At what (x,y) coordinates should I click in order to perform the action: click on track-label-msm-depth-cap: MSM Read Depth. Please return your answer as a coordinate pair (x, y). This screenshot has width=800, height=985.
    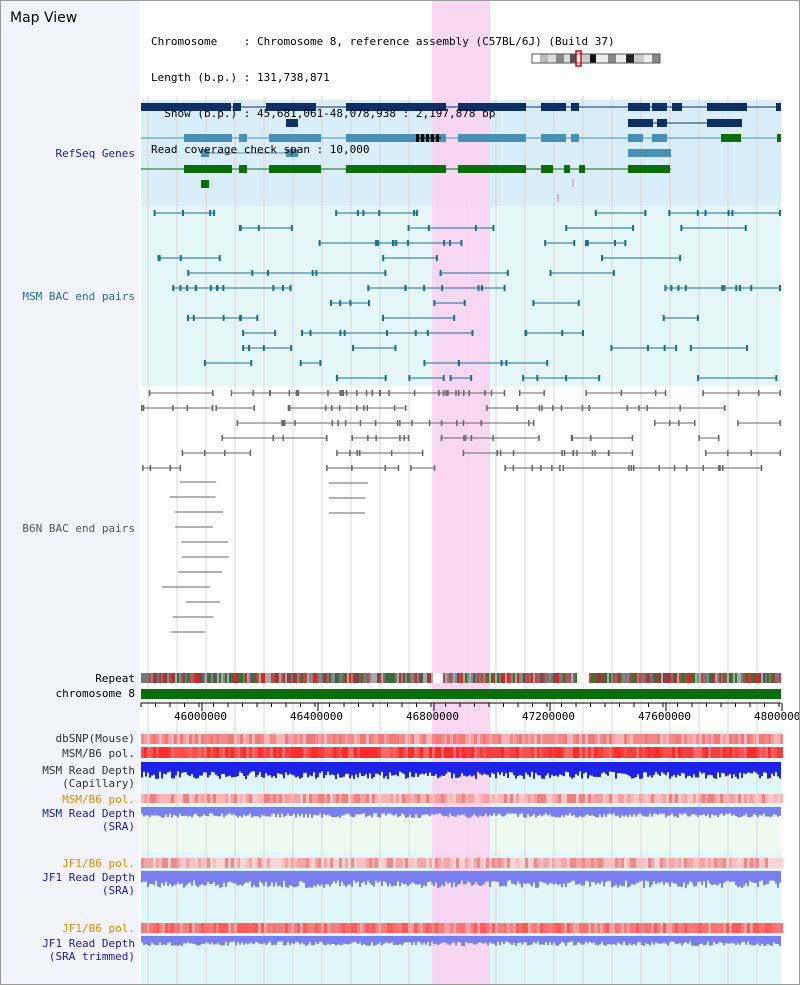
    Looking at the image, I should click on (88, 770).